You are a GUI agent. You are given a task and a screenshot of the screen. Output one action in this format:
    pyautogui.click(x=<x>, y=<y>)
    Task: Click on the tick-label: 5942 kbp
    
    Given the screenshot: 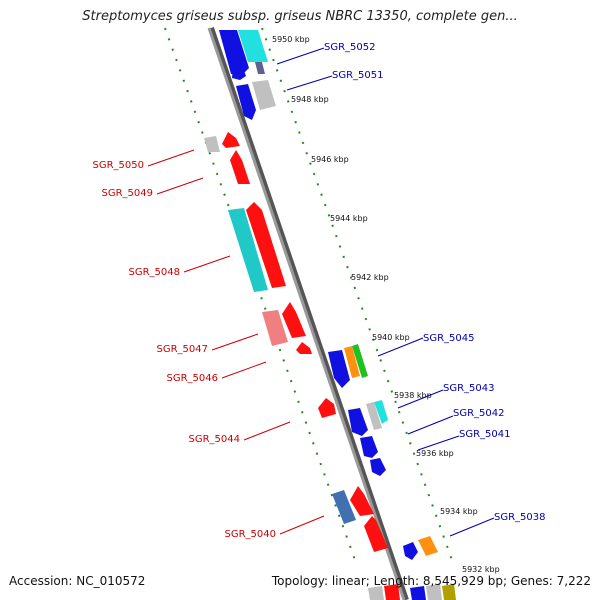 What is the action you would take?
    pyautogui.click(x=370, y=277)
    